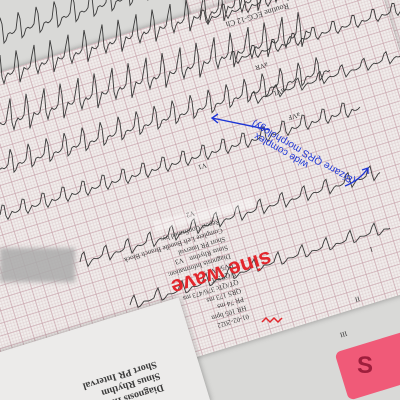 Image resolution: width=400 pixels, height=400 pixels. Describe the element at coordinates (365, 170) in the screenshot. I see `curved-arrow-head` at that location.